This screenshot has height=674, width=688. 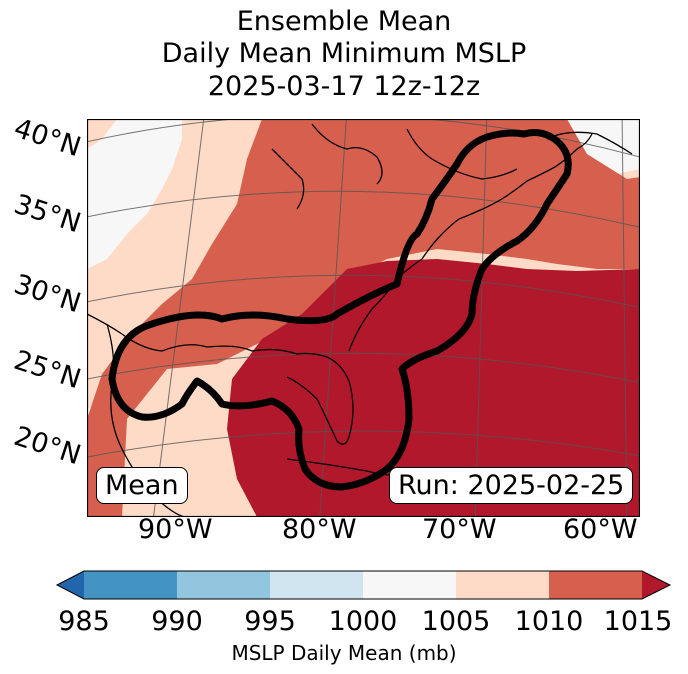 I want to click on lon-label-80w: 80°W, so click(x=319, y=529).